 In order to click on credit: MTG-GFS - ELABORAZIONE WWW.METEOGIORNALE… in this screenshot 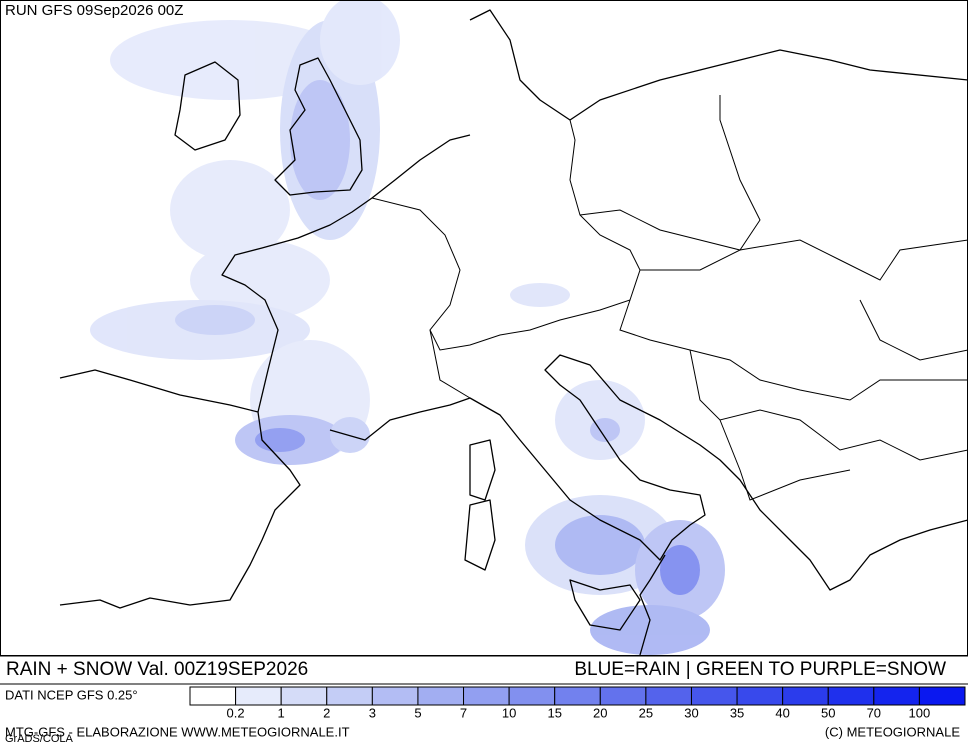, I will do `click(177, 731)`.